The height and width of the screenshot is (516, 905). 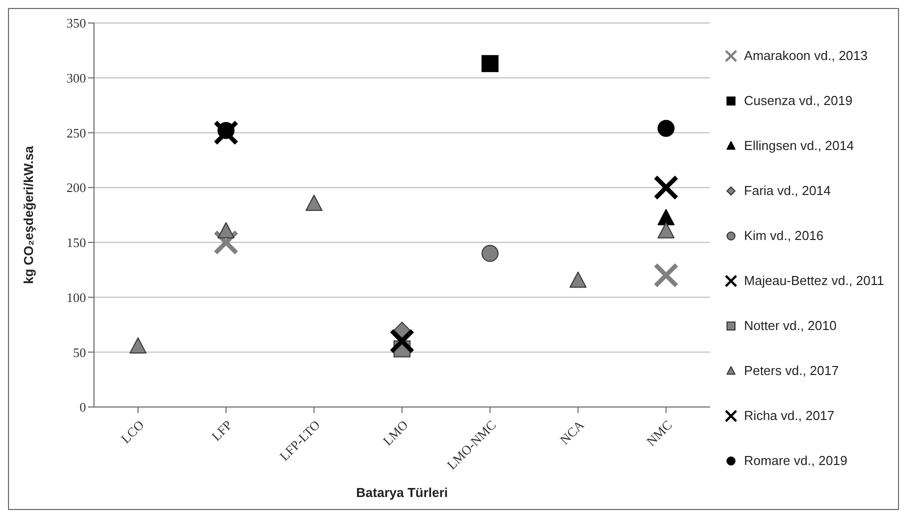 I want to click on legend-label: Richa vd., 2017, so click(x=789, y=415).